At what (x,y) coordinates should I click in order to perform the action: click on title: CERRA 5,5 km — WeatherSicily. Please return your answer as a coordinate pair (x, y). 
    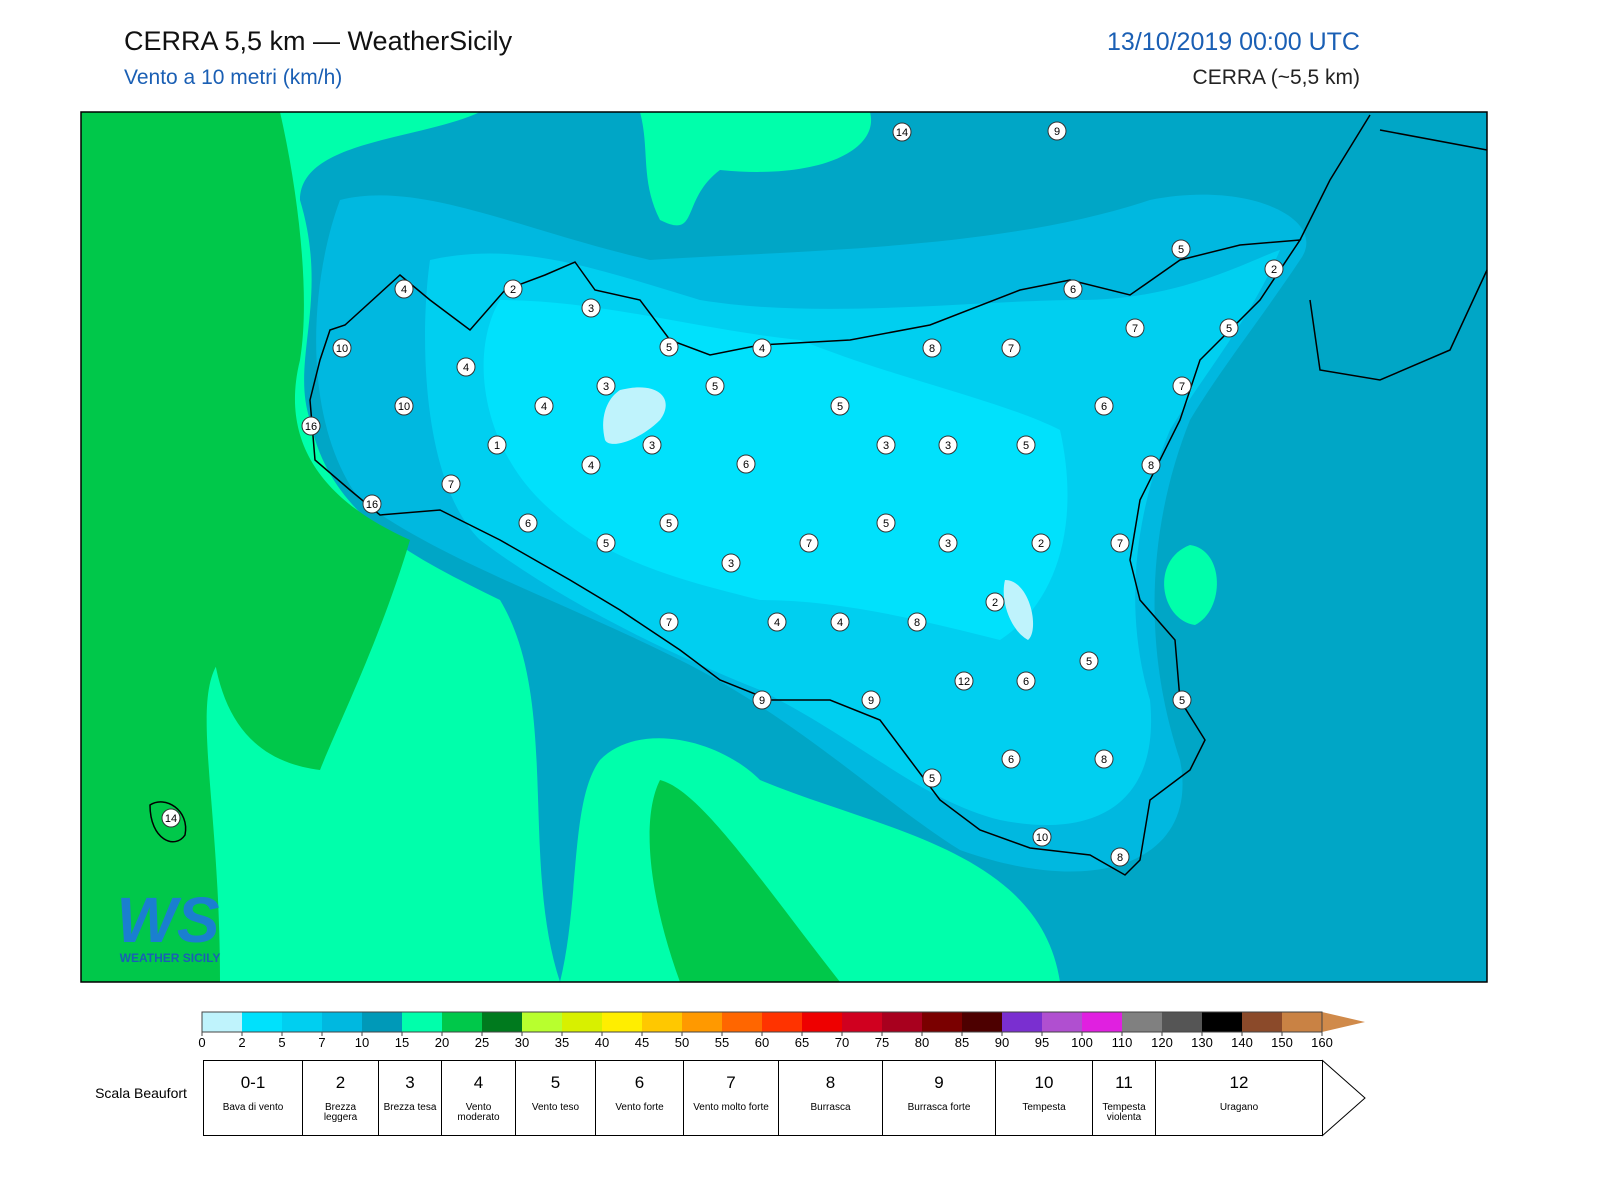
    Looking at the image, I should click on (318, 41).